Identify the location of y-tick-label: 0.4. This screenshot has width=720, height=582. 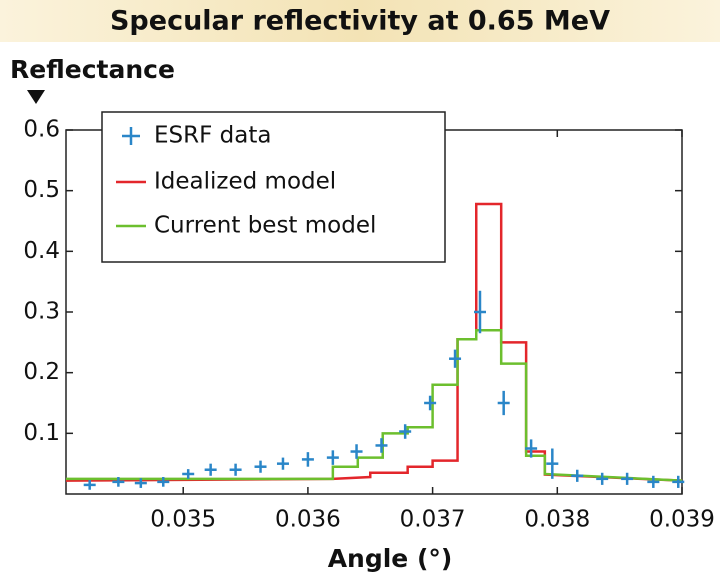
(41, 251).